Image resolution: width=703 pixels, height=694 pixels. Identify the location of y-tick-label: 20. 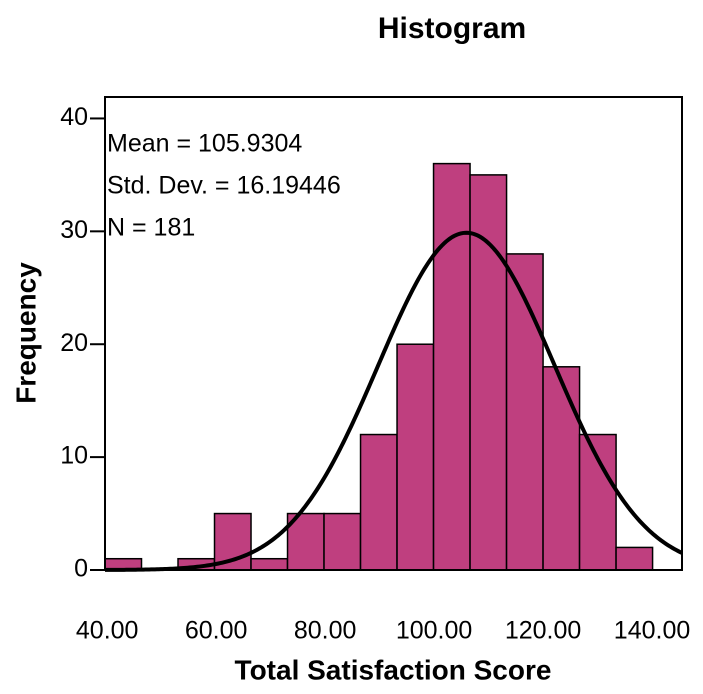
(74, 343).